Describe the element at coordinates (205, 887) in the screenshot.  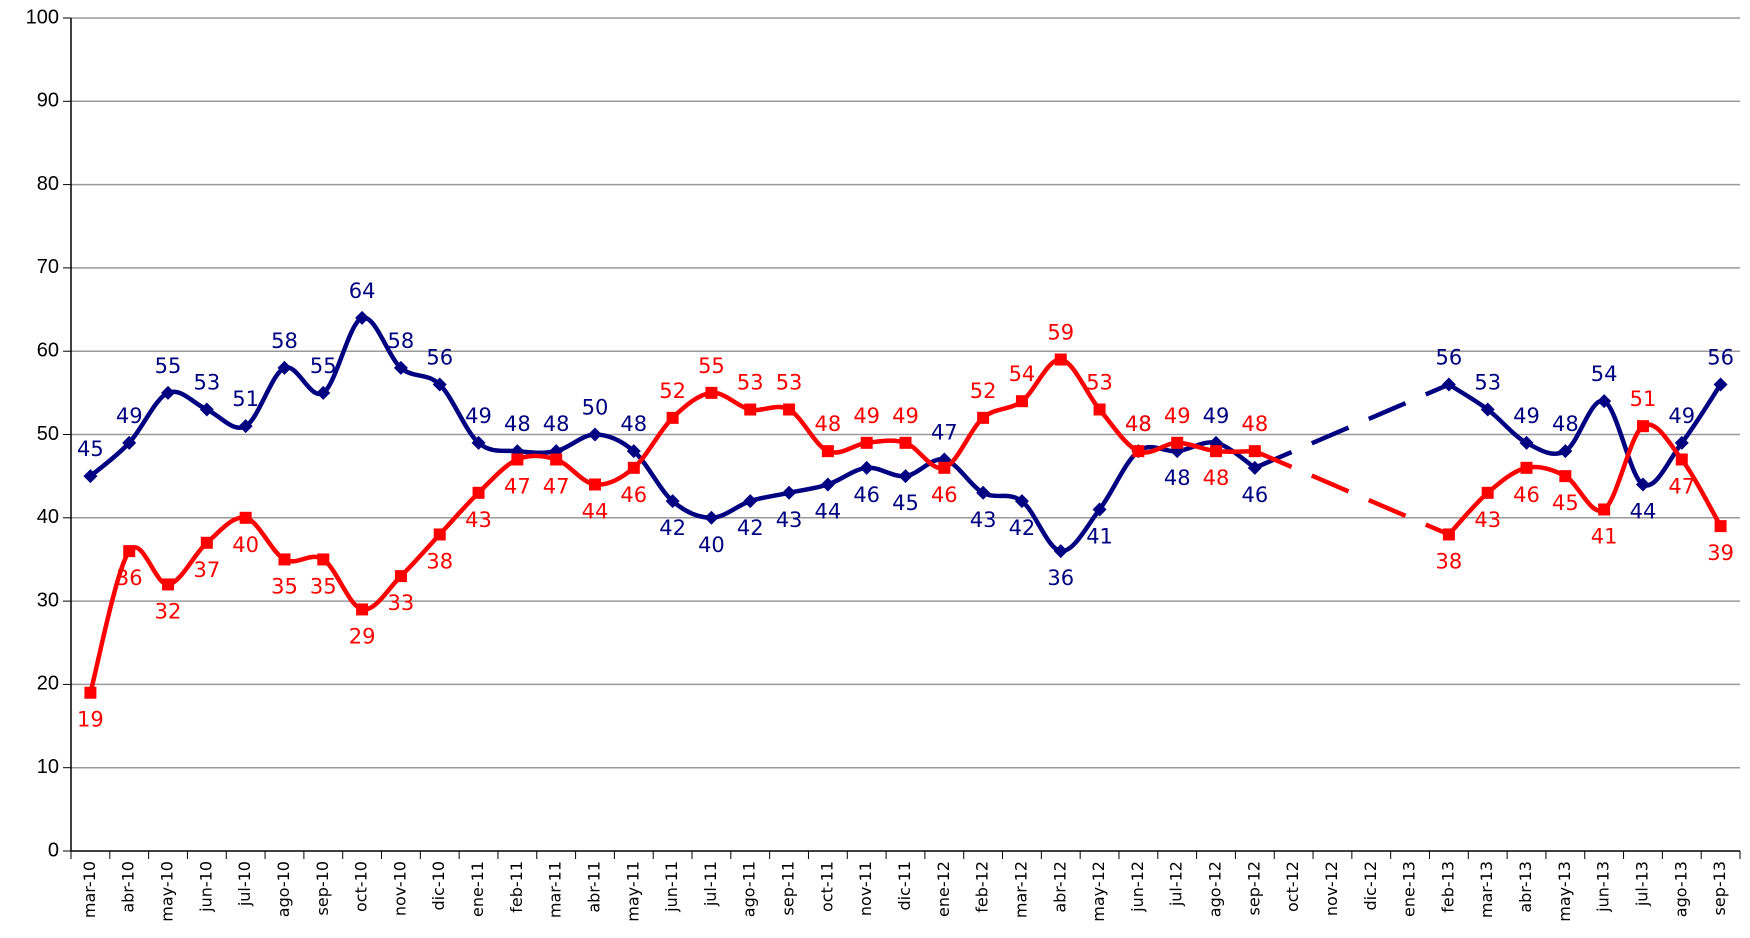
I see `x-tick-label: jun-10` at that location.